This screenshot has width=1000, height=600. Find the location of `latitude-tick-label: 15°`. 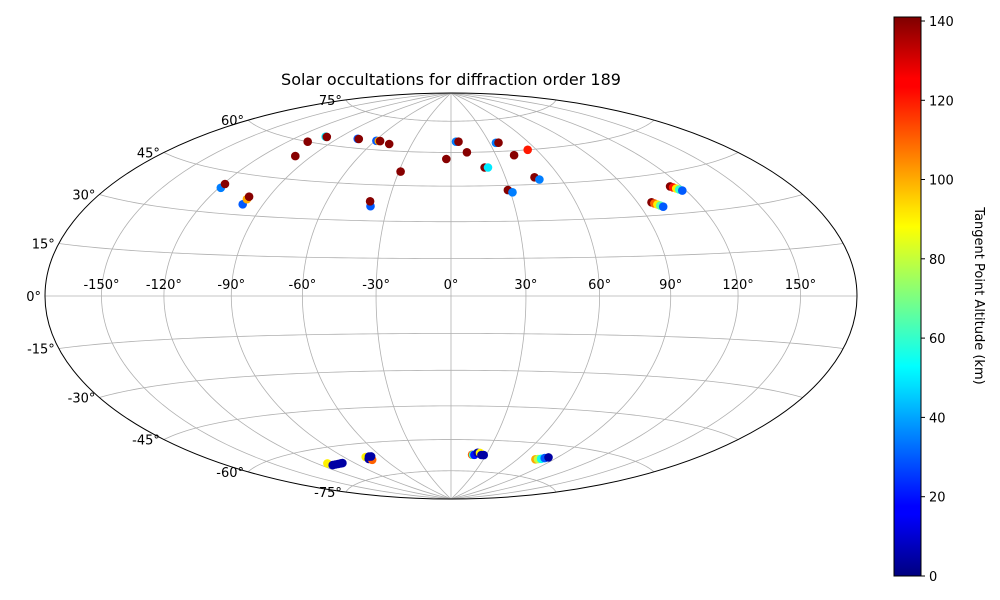

latitude-tick-label: 15° is located at coordinates (43, 245).